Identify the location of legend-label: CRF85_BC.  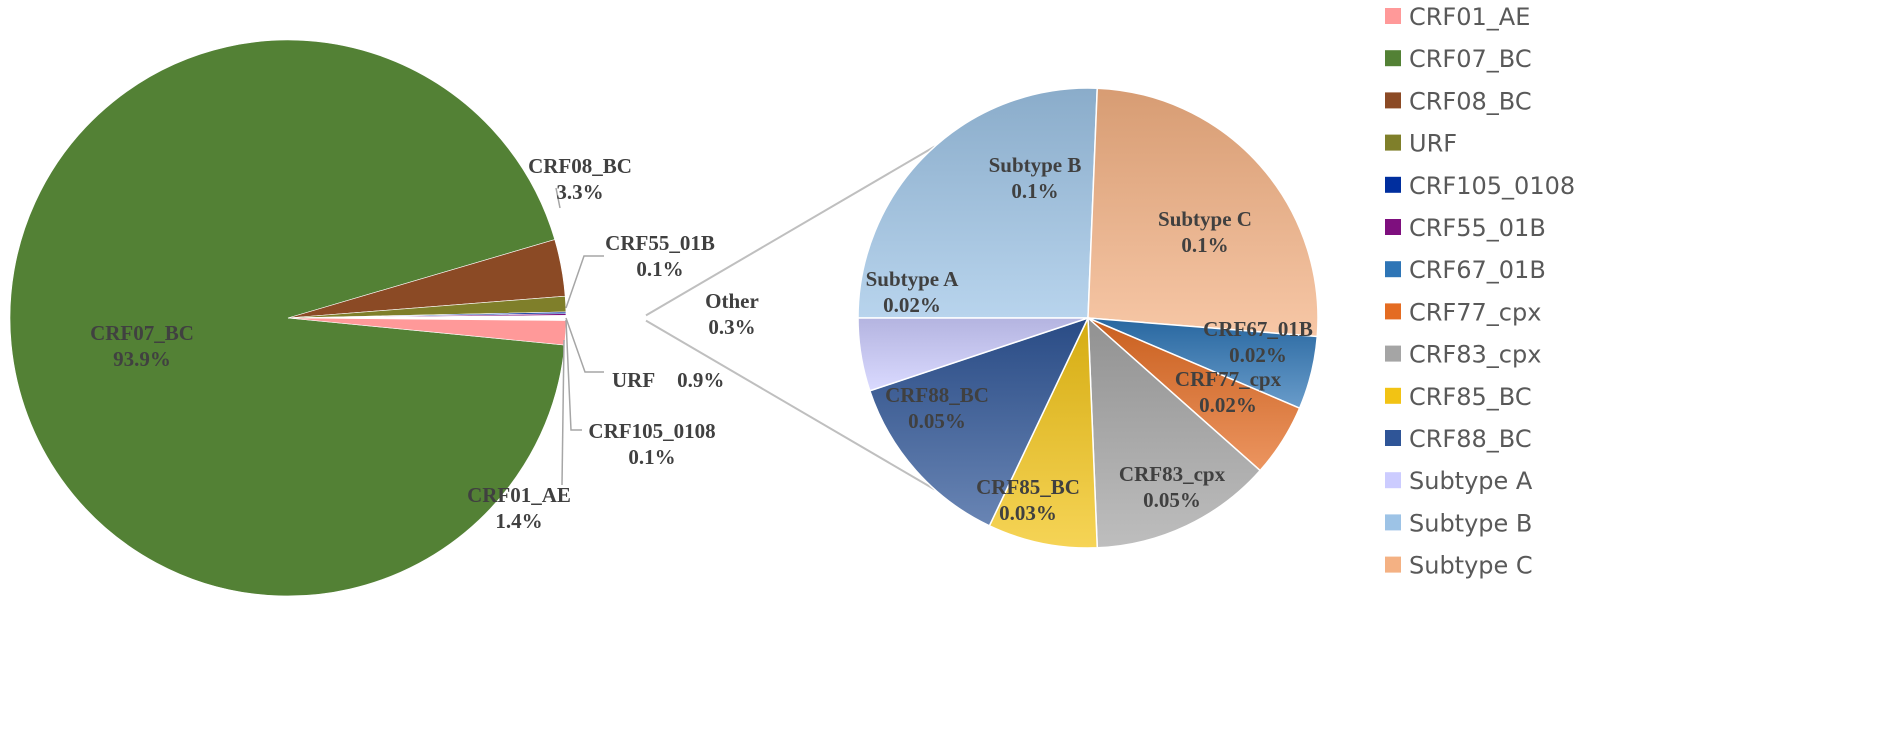
(1470, 397).